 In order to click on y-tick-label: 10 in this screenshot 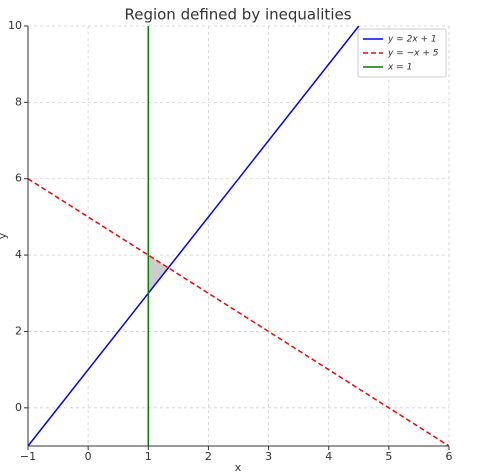, I will do `click(15, 25)`.